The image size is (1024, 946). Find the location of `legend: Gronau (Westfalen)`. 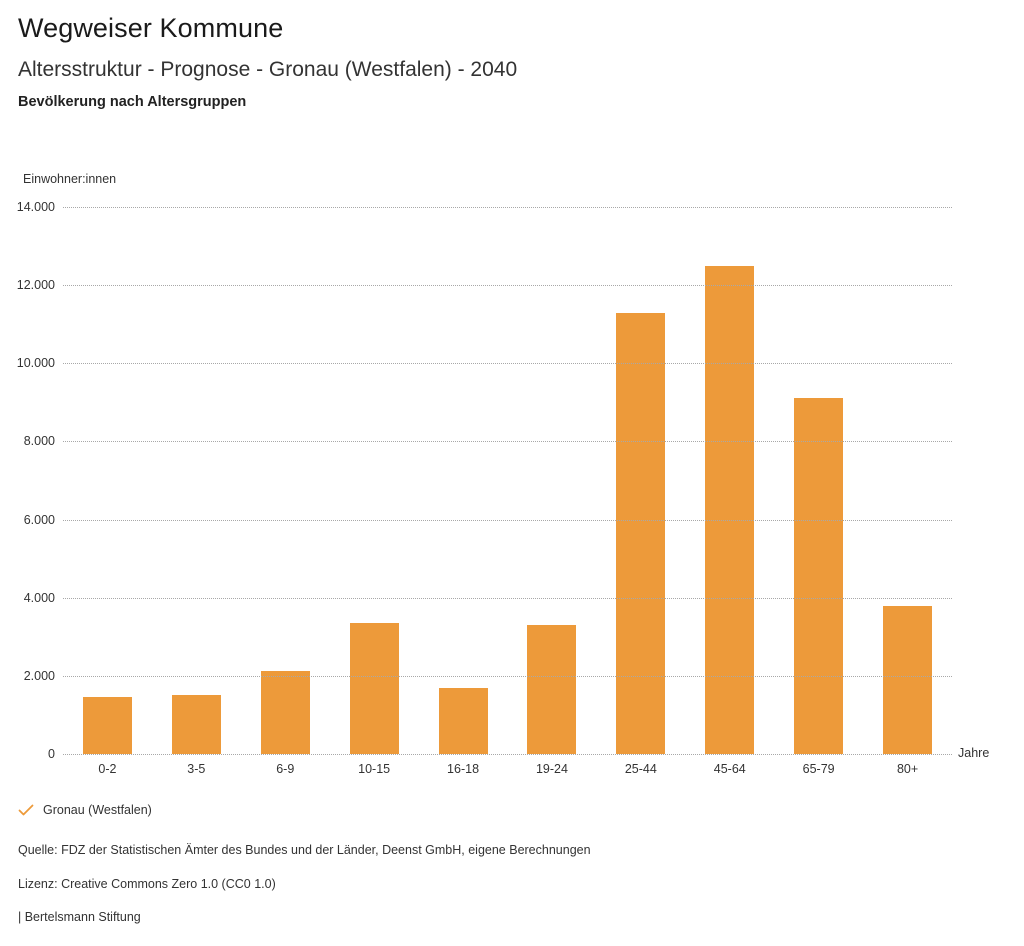

legend: Gronau (Westfalen) is located at coordinates (85, 810).